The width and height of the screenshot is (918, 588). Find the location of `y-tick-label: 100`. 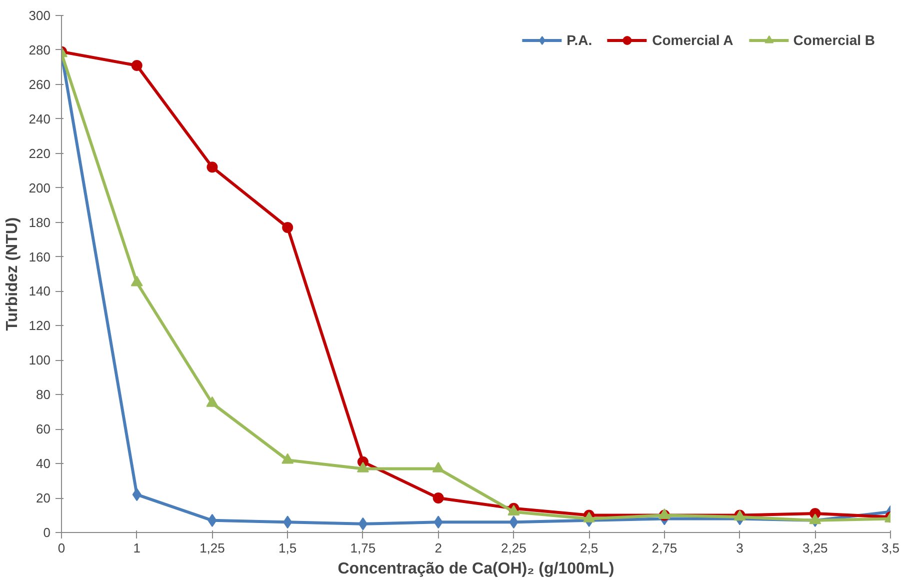

y-tick-label: 100 is located at coordinates (39, 360).